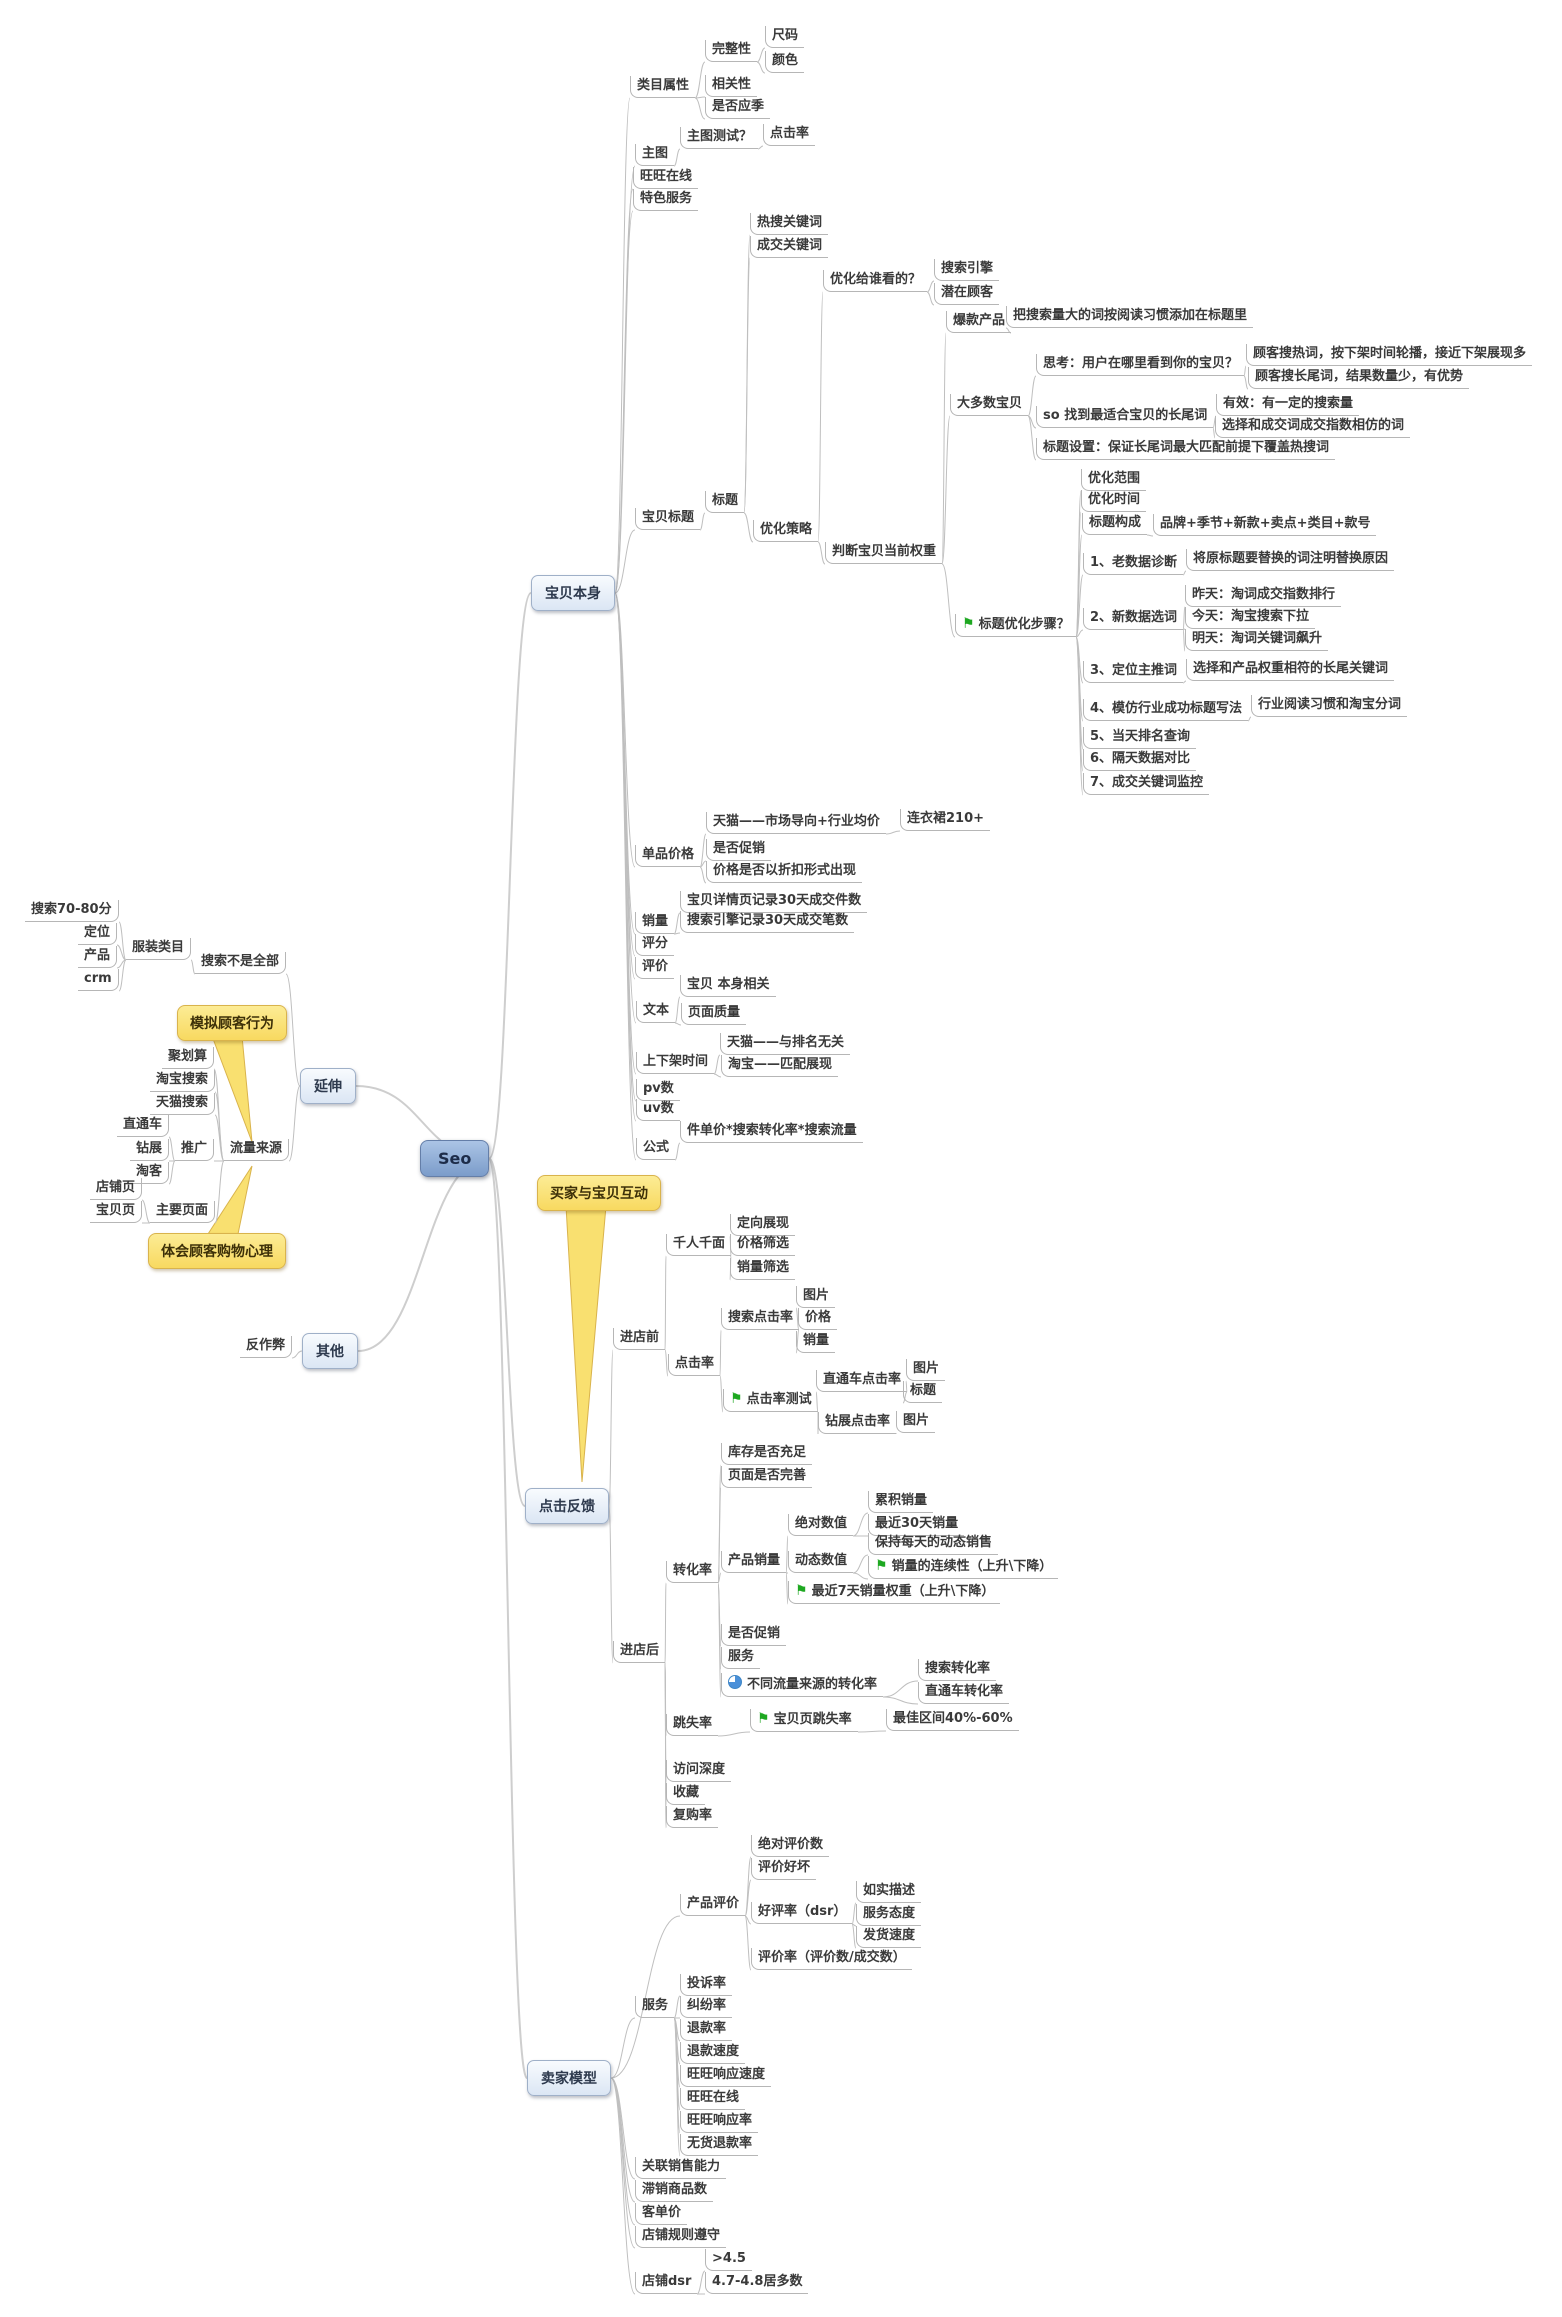 This screenshot has height=2317, width=1562. Describe the element at coordinates (957, 1670) in the screenshot. I see `mindmap-node: 搜索转化率` at that location.